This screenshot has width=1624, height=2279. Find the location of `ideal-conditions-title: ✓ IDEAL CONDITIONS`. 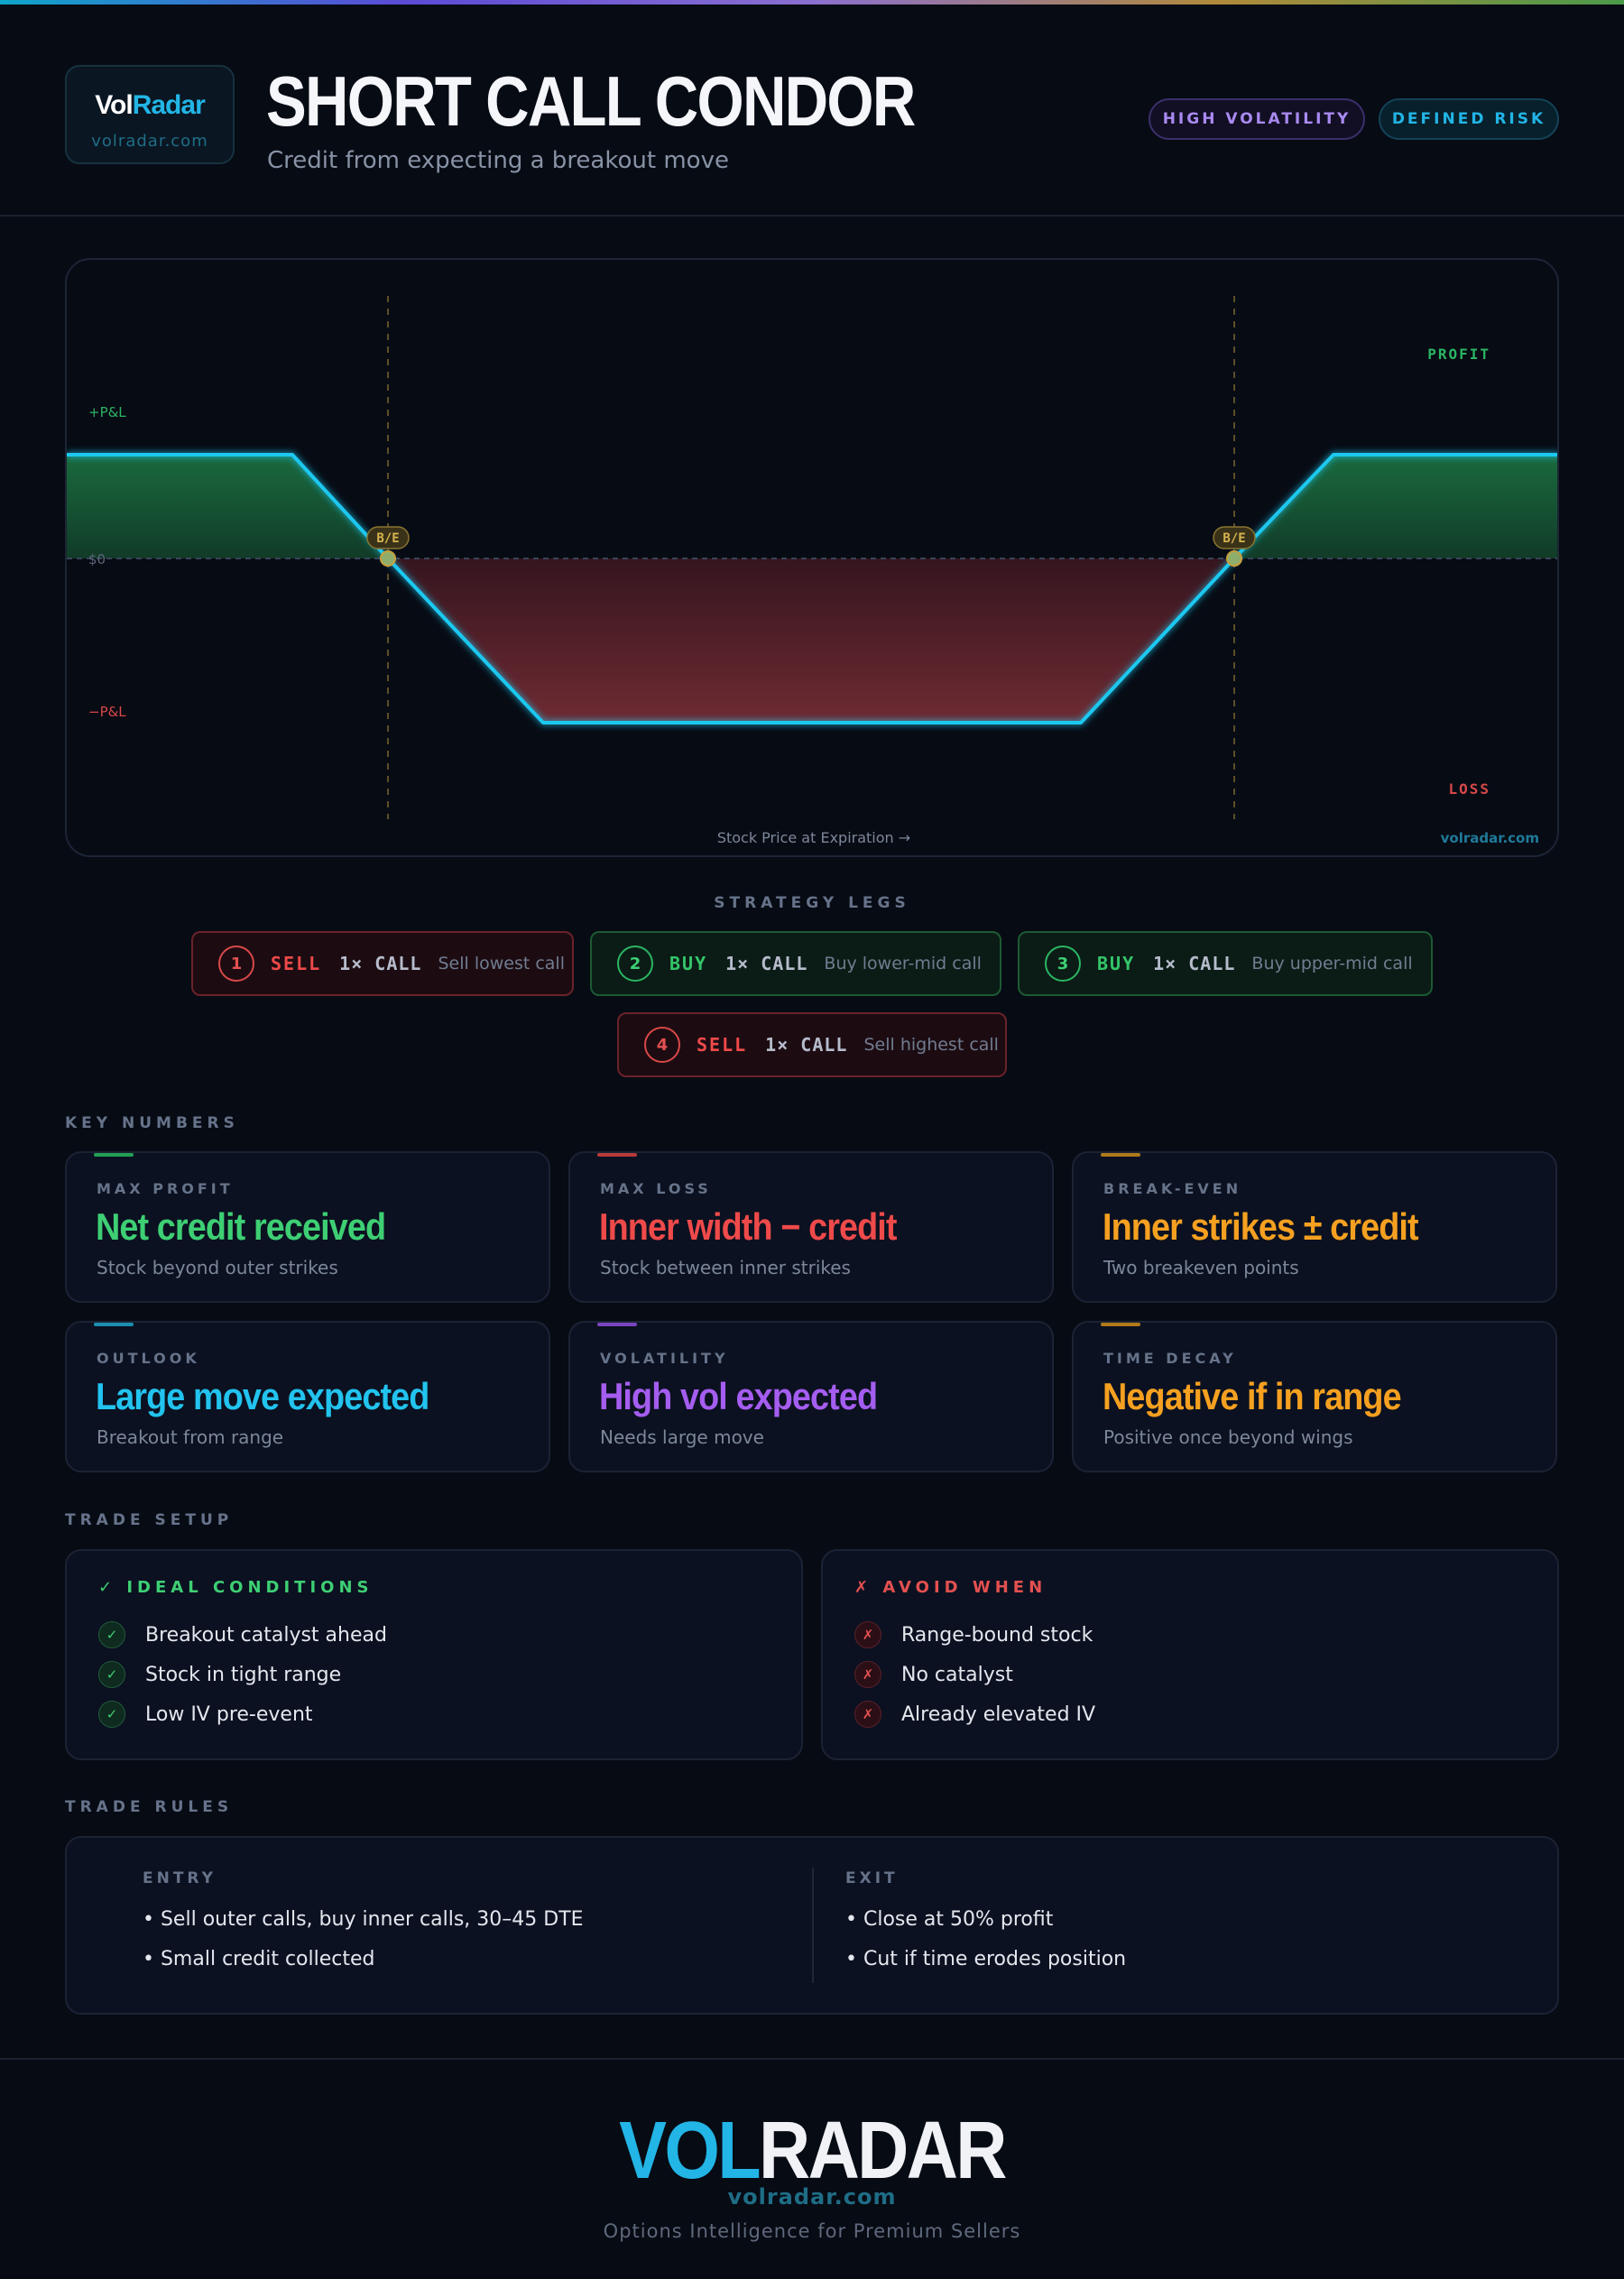

ideal-conditions-title: ✓ IDEAL CONDITIONS is located at coordinates (235, 1587).